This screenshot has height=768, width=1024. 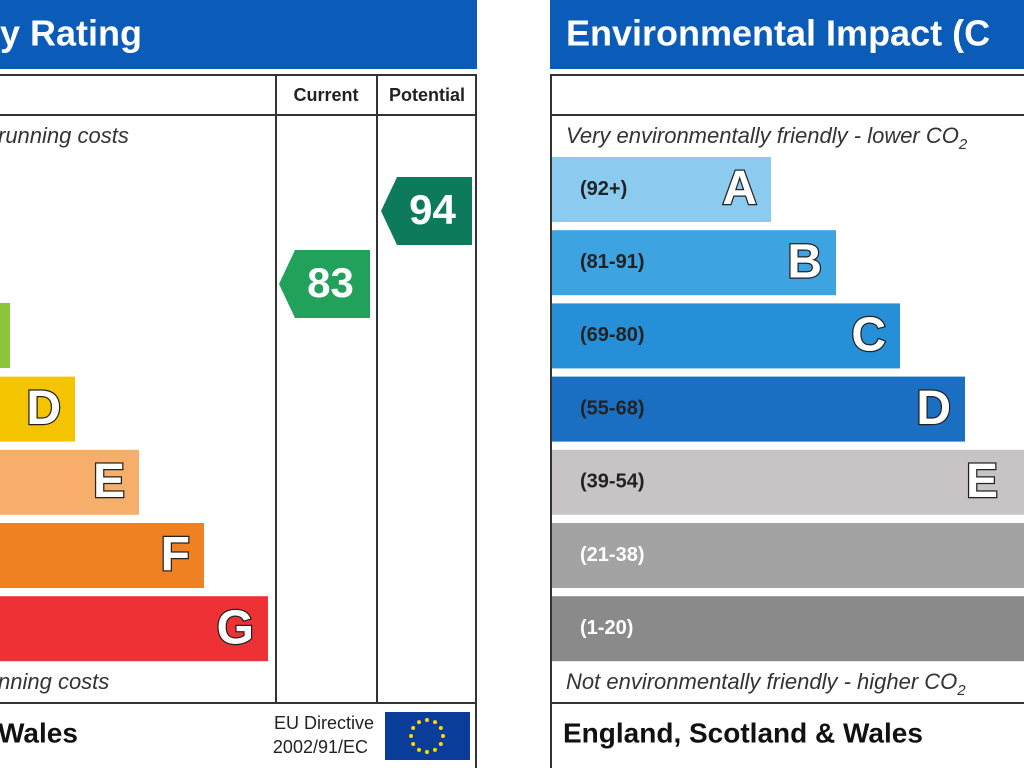 What do you see at coordinates (603, 189) in the screenshot?
I see `band-range: (92+)` at bounding box center [603, 189].